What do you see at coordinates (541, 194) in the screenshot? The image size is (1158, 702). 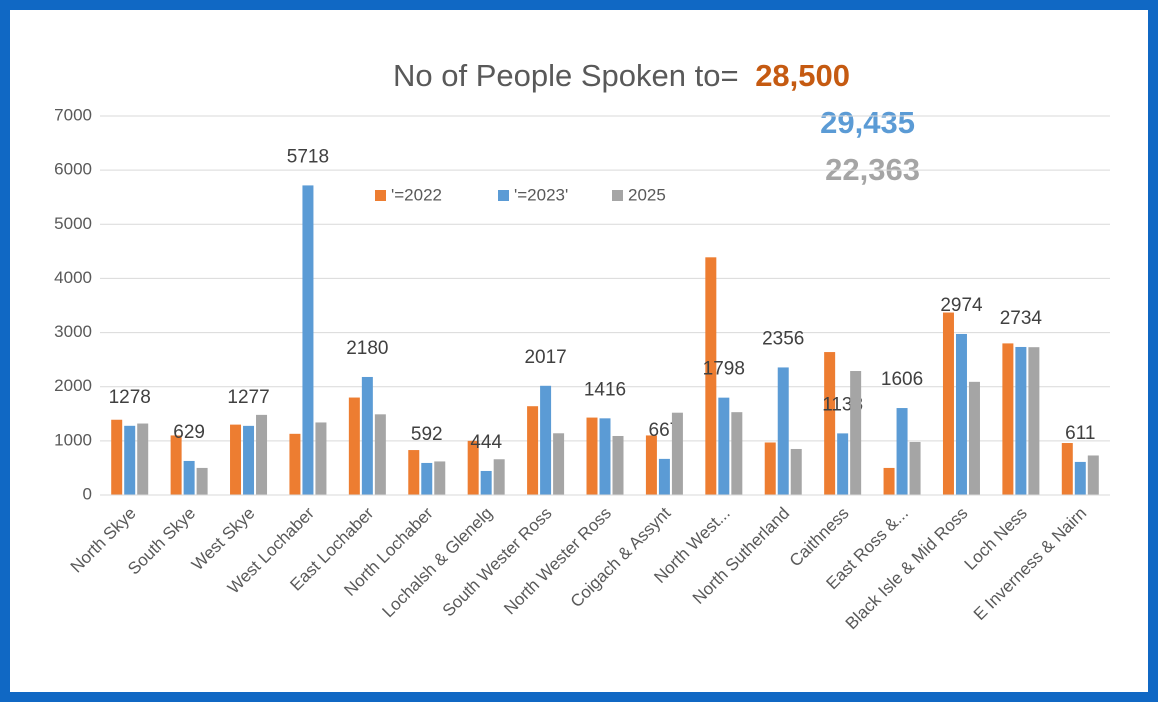 I see `legend-label: '=2023'` at bounding box center [541, 194].